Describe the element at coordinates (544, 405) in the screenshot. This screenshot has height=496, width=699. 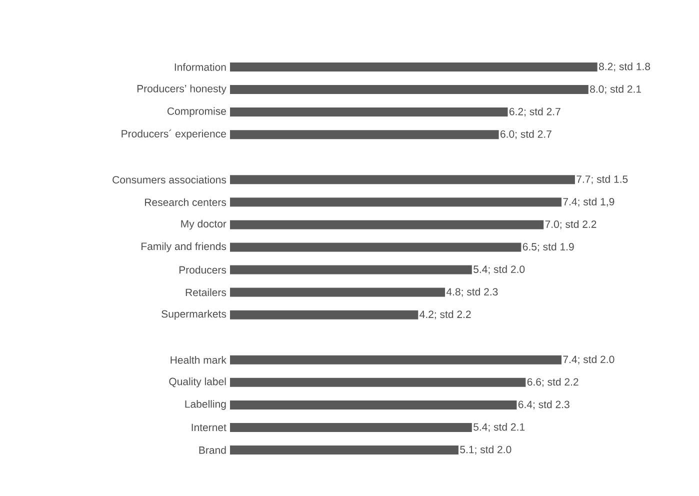
I see `data-label: 6.4; std 2.3` at that location.